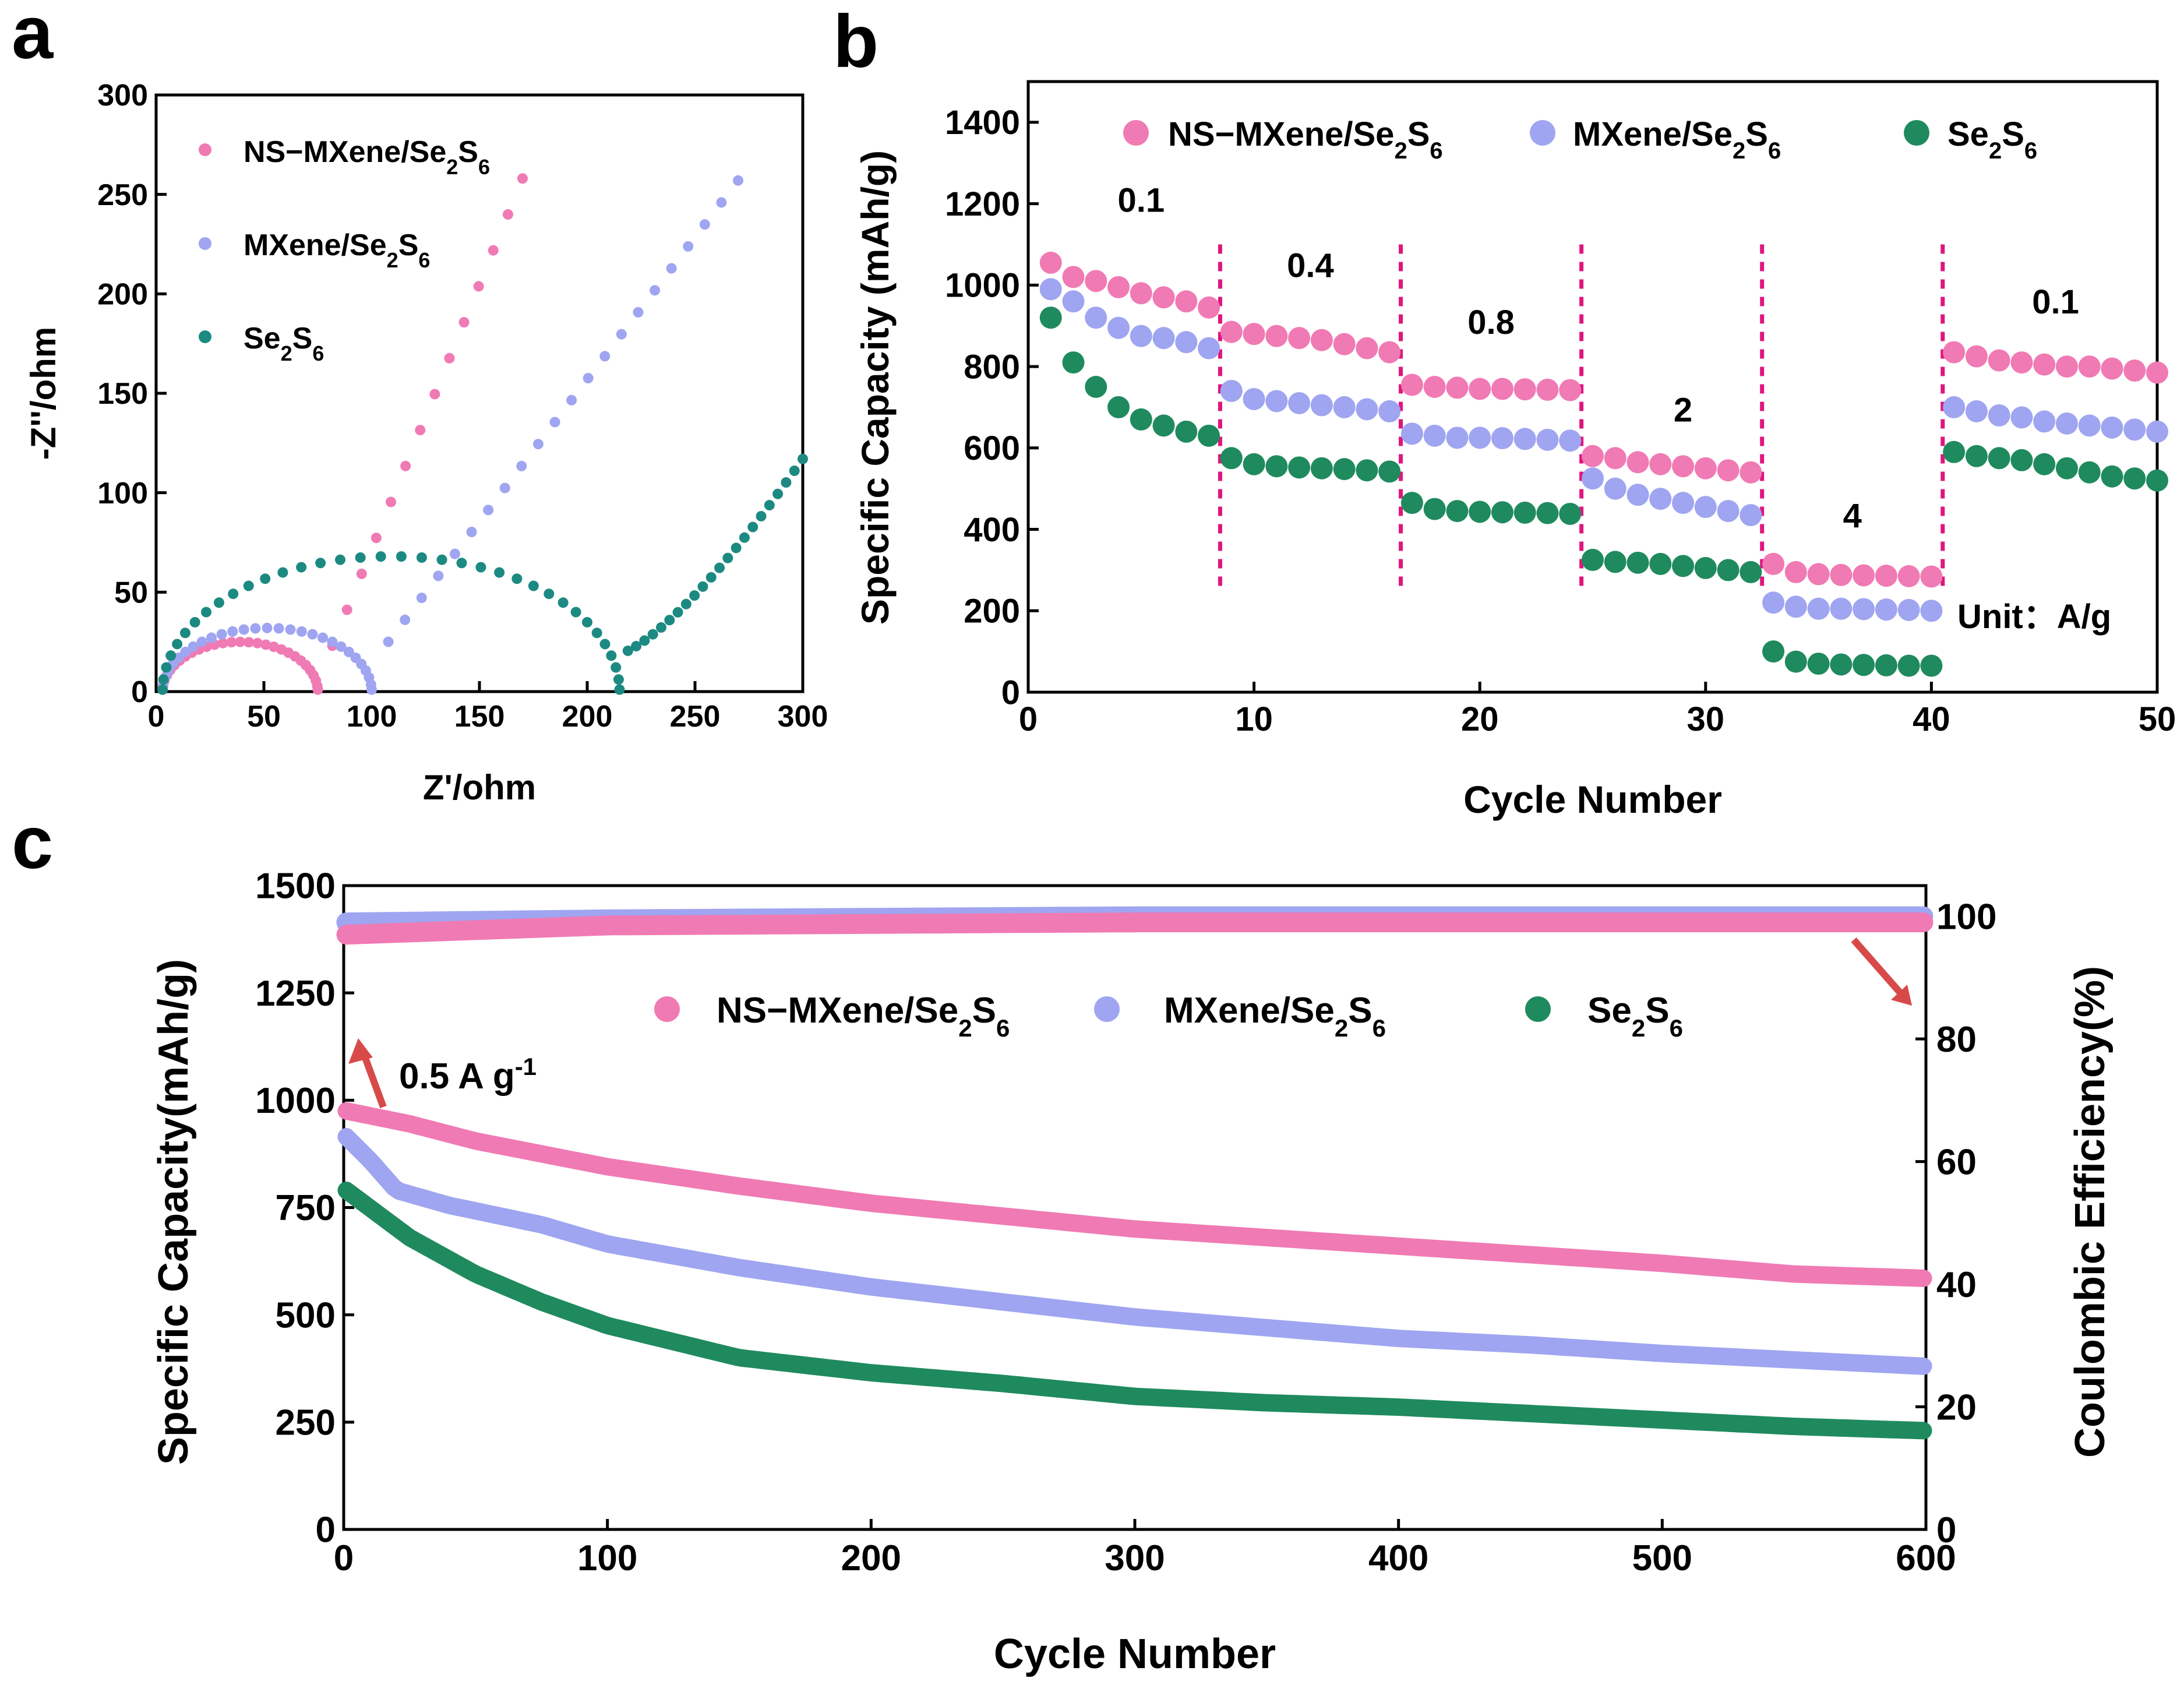  Describe the element at coordinates (1635, 1016) in the screenshot. I see `panel-c-legend-se: Se2S6` at that location.